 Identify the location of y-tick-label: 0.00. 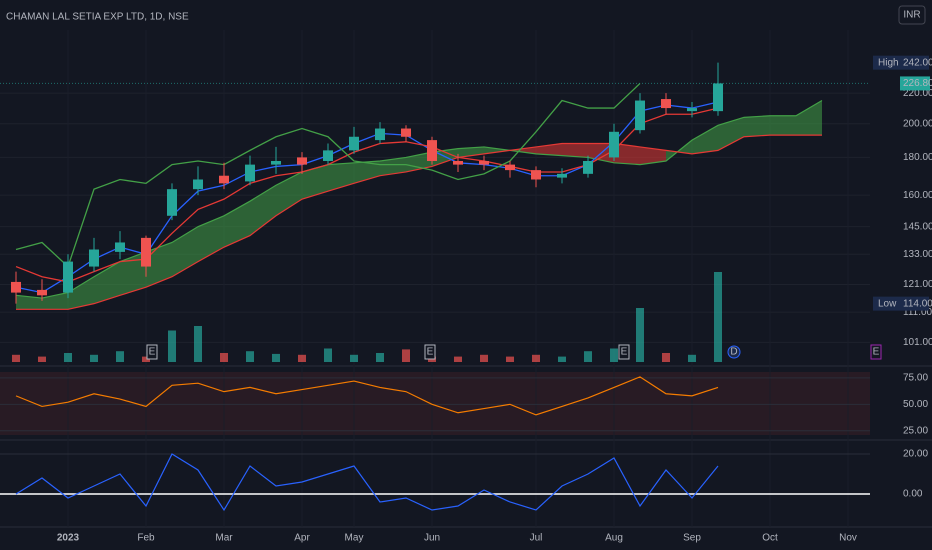
(913, 494).